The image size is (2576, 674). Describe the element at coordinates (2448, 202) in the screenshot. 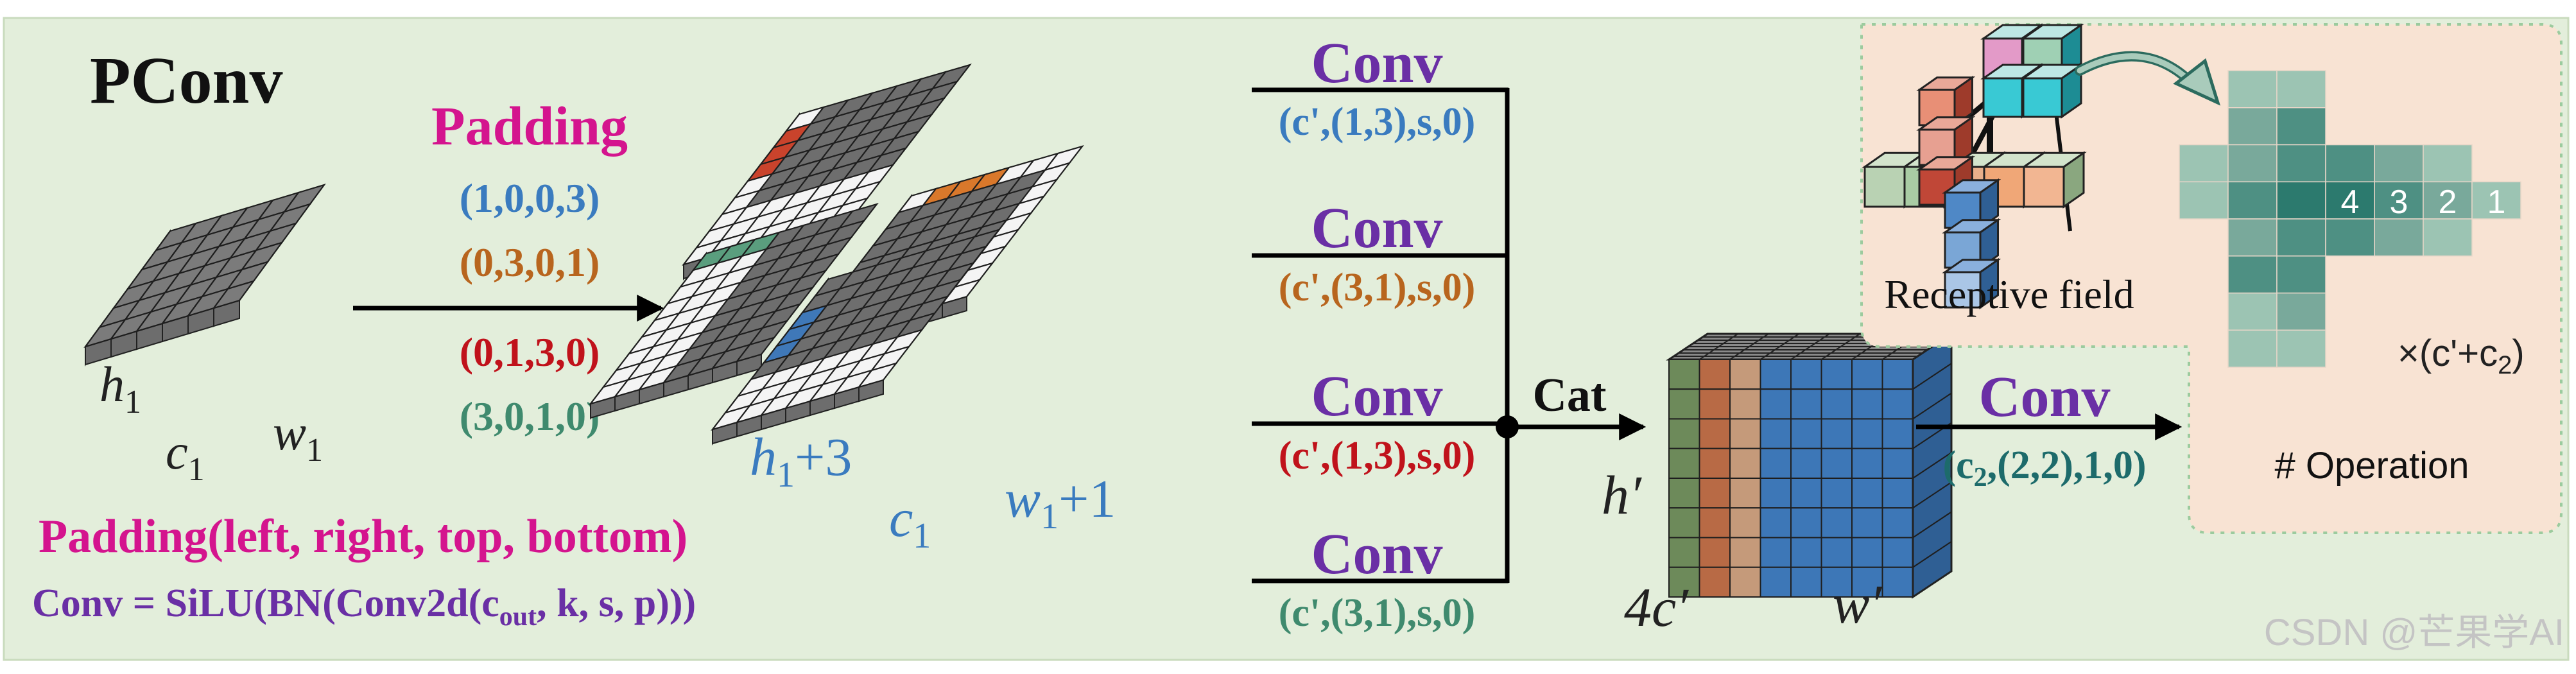

I see `operation-number: 2` at that location.